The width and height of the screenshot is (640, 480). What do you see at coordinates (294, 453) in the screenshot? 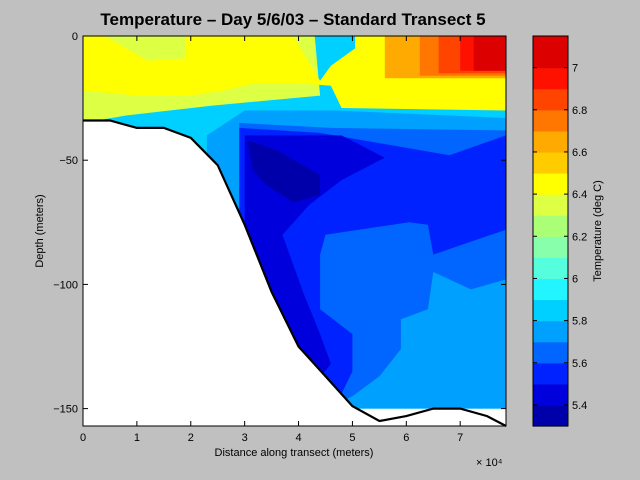
I see `x-axis-label: Distance along transect (meters)` at bounding box center [294, 453].